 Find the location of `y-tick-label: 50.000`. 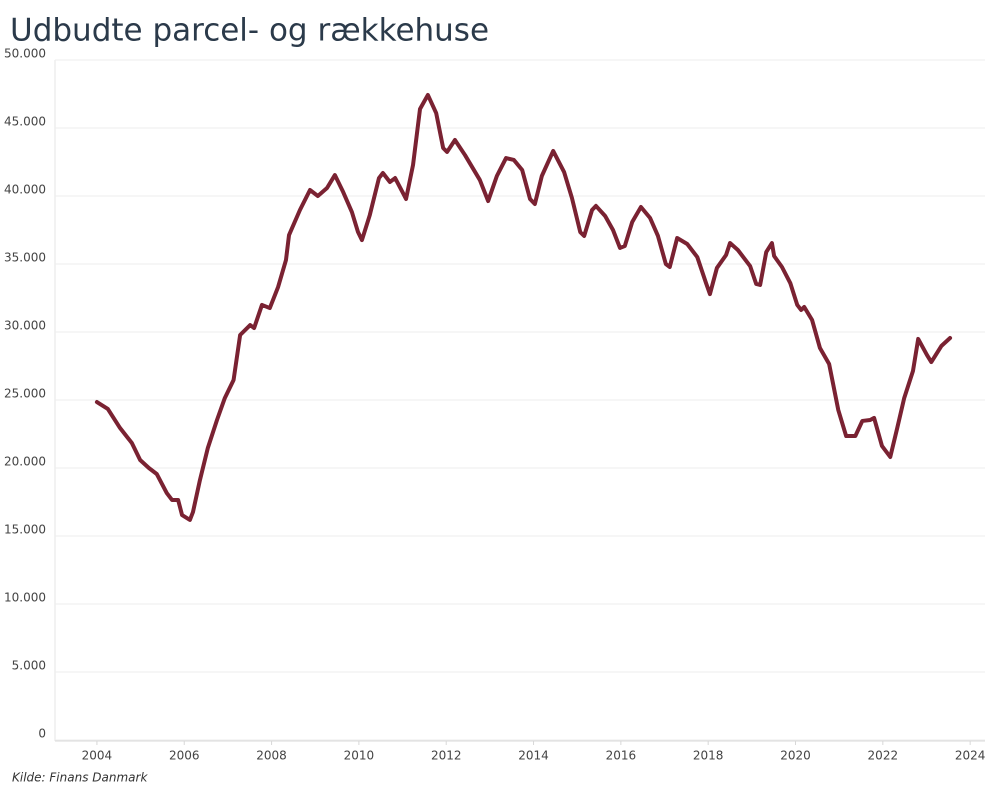

y-tick-label: 50.000 is located at coordinates (25, 54).